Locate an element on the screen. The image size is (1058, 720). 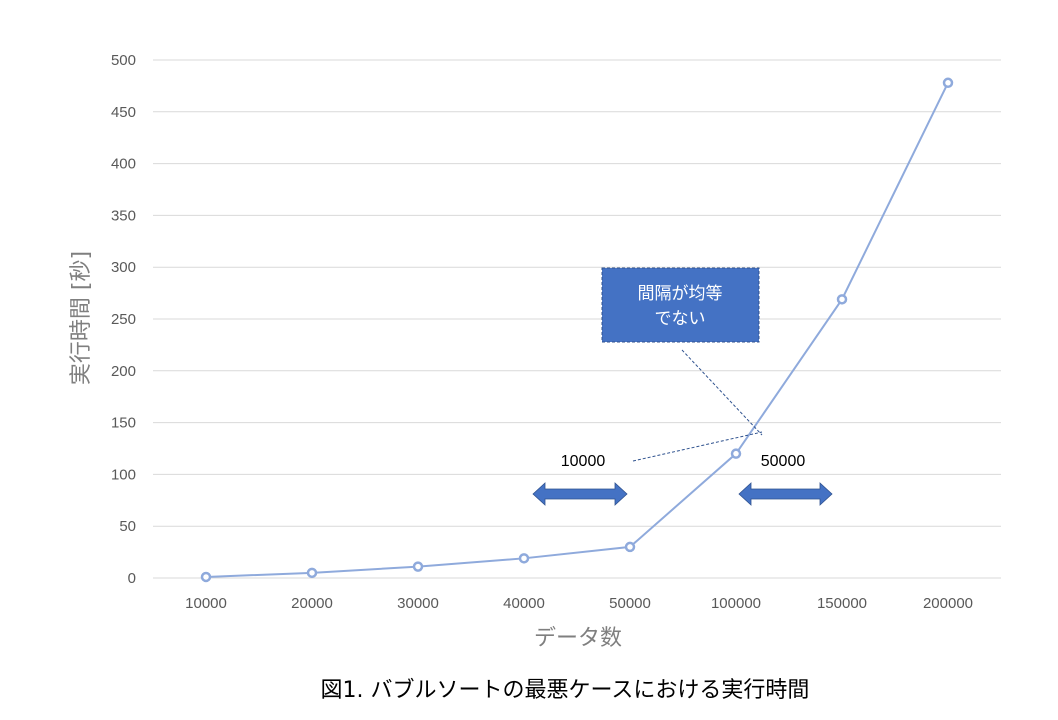
y-tick-label: 250 is located at coordinates (123, 319).